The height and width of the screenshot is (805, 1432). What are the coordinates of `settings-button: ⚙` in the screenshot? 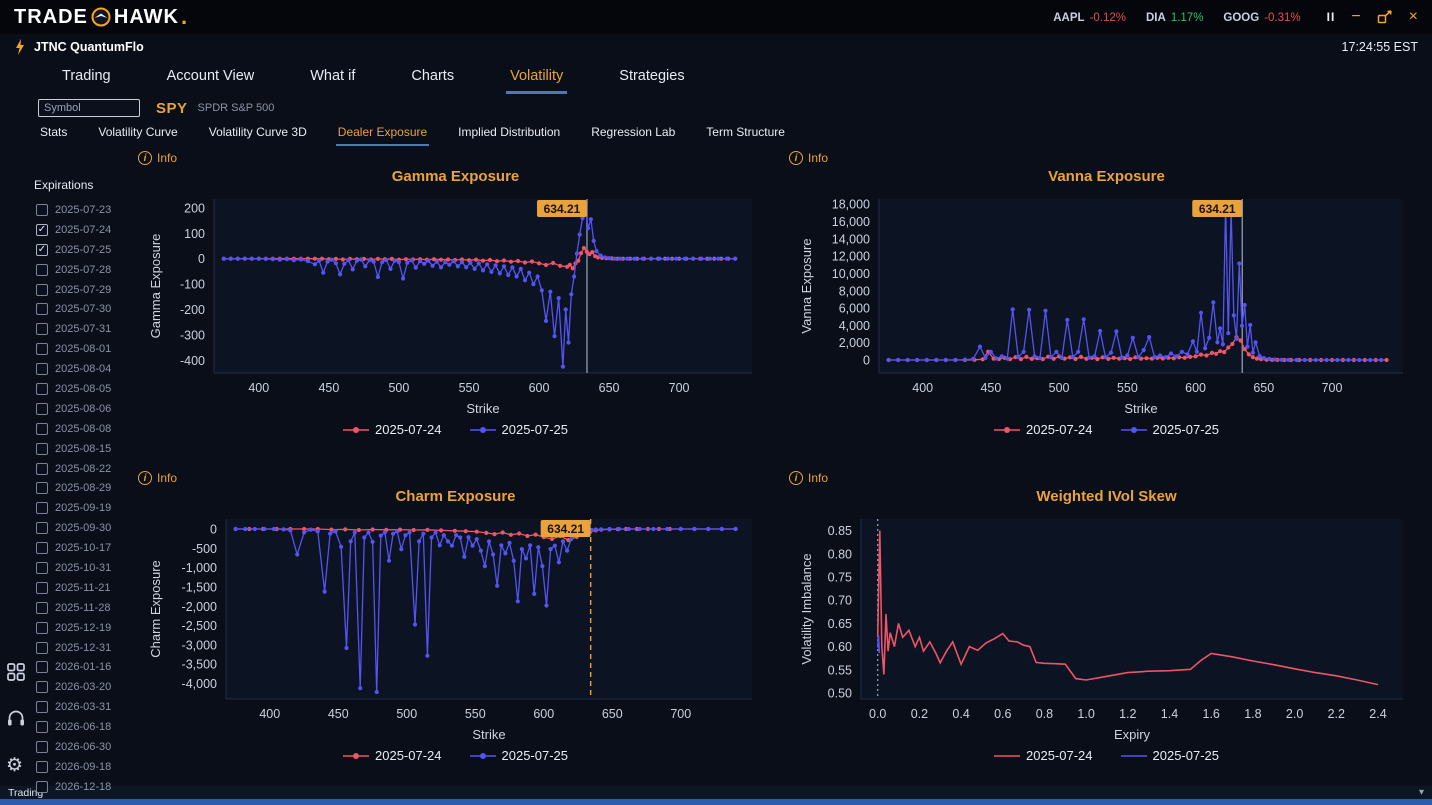 It's located at (14, 765).